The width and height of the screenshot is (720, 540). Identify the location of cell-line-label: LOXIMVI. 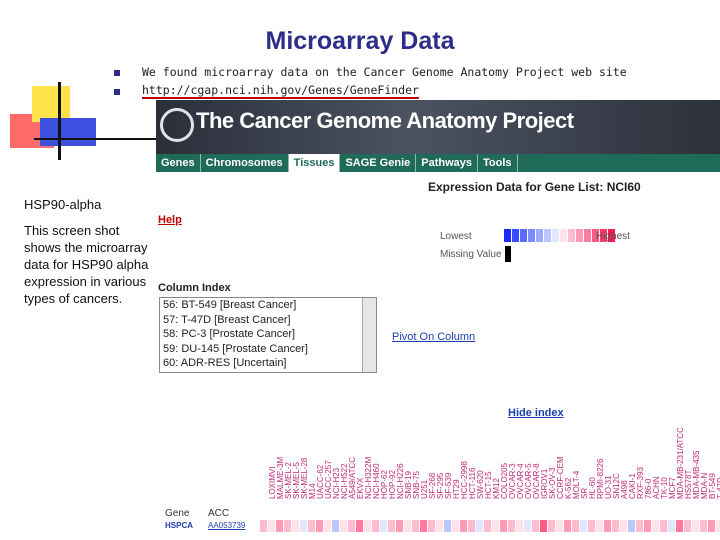
(268, 463).